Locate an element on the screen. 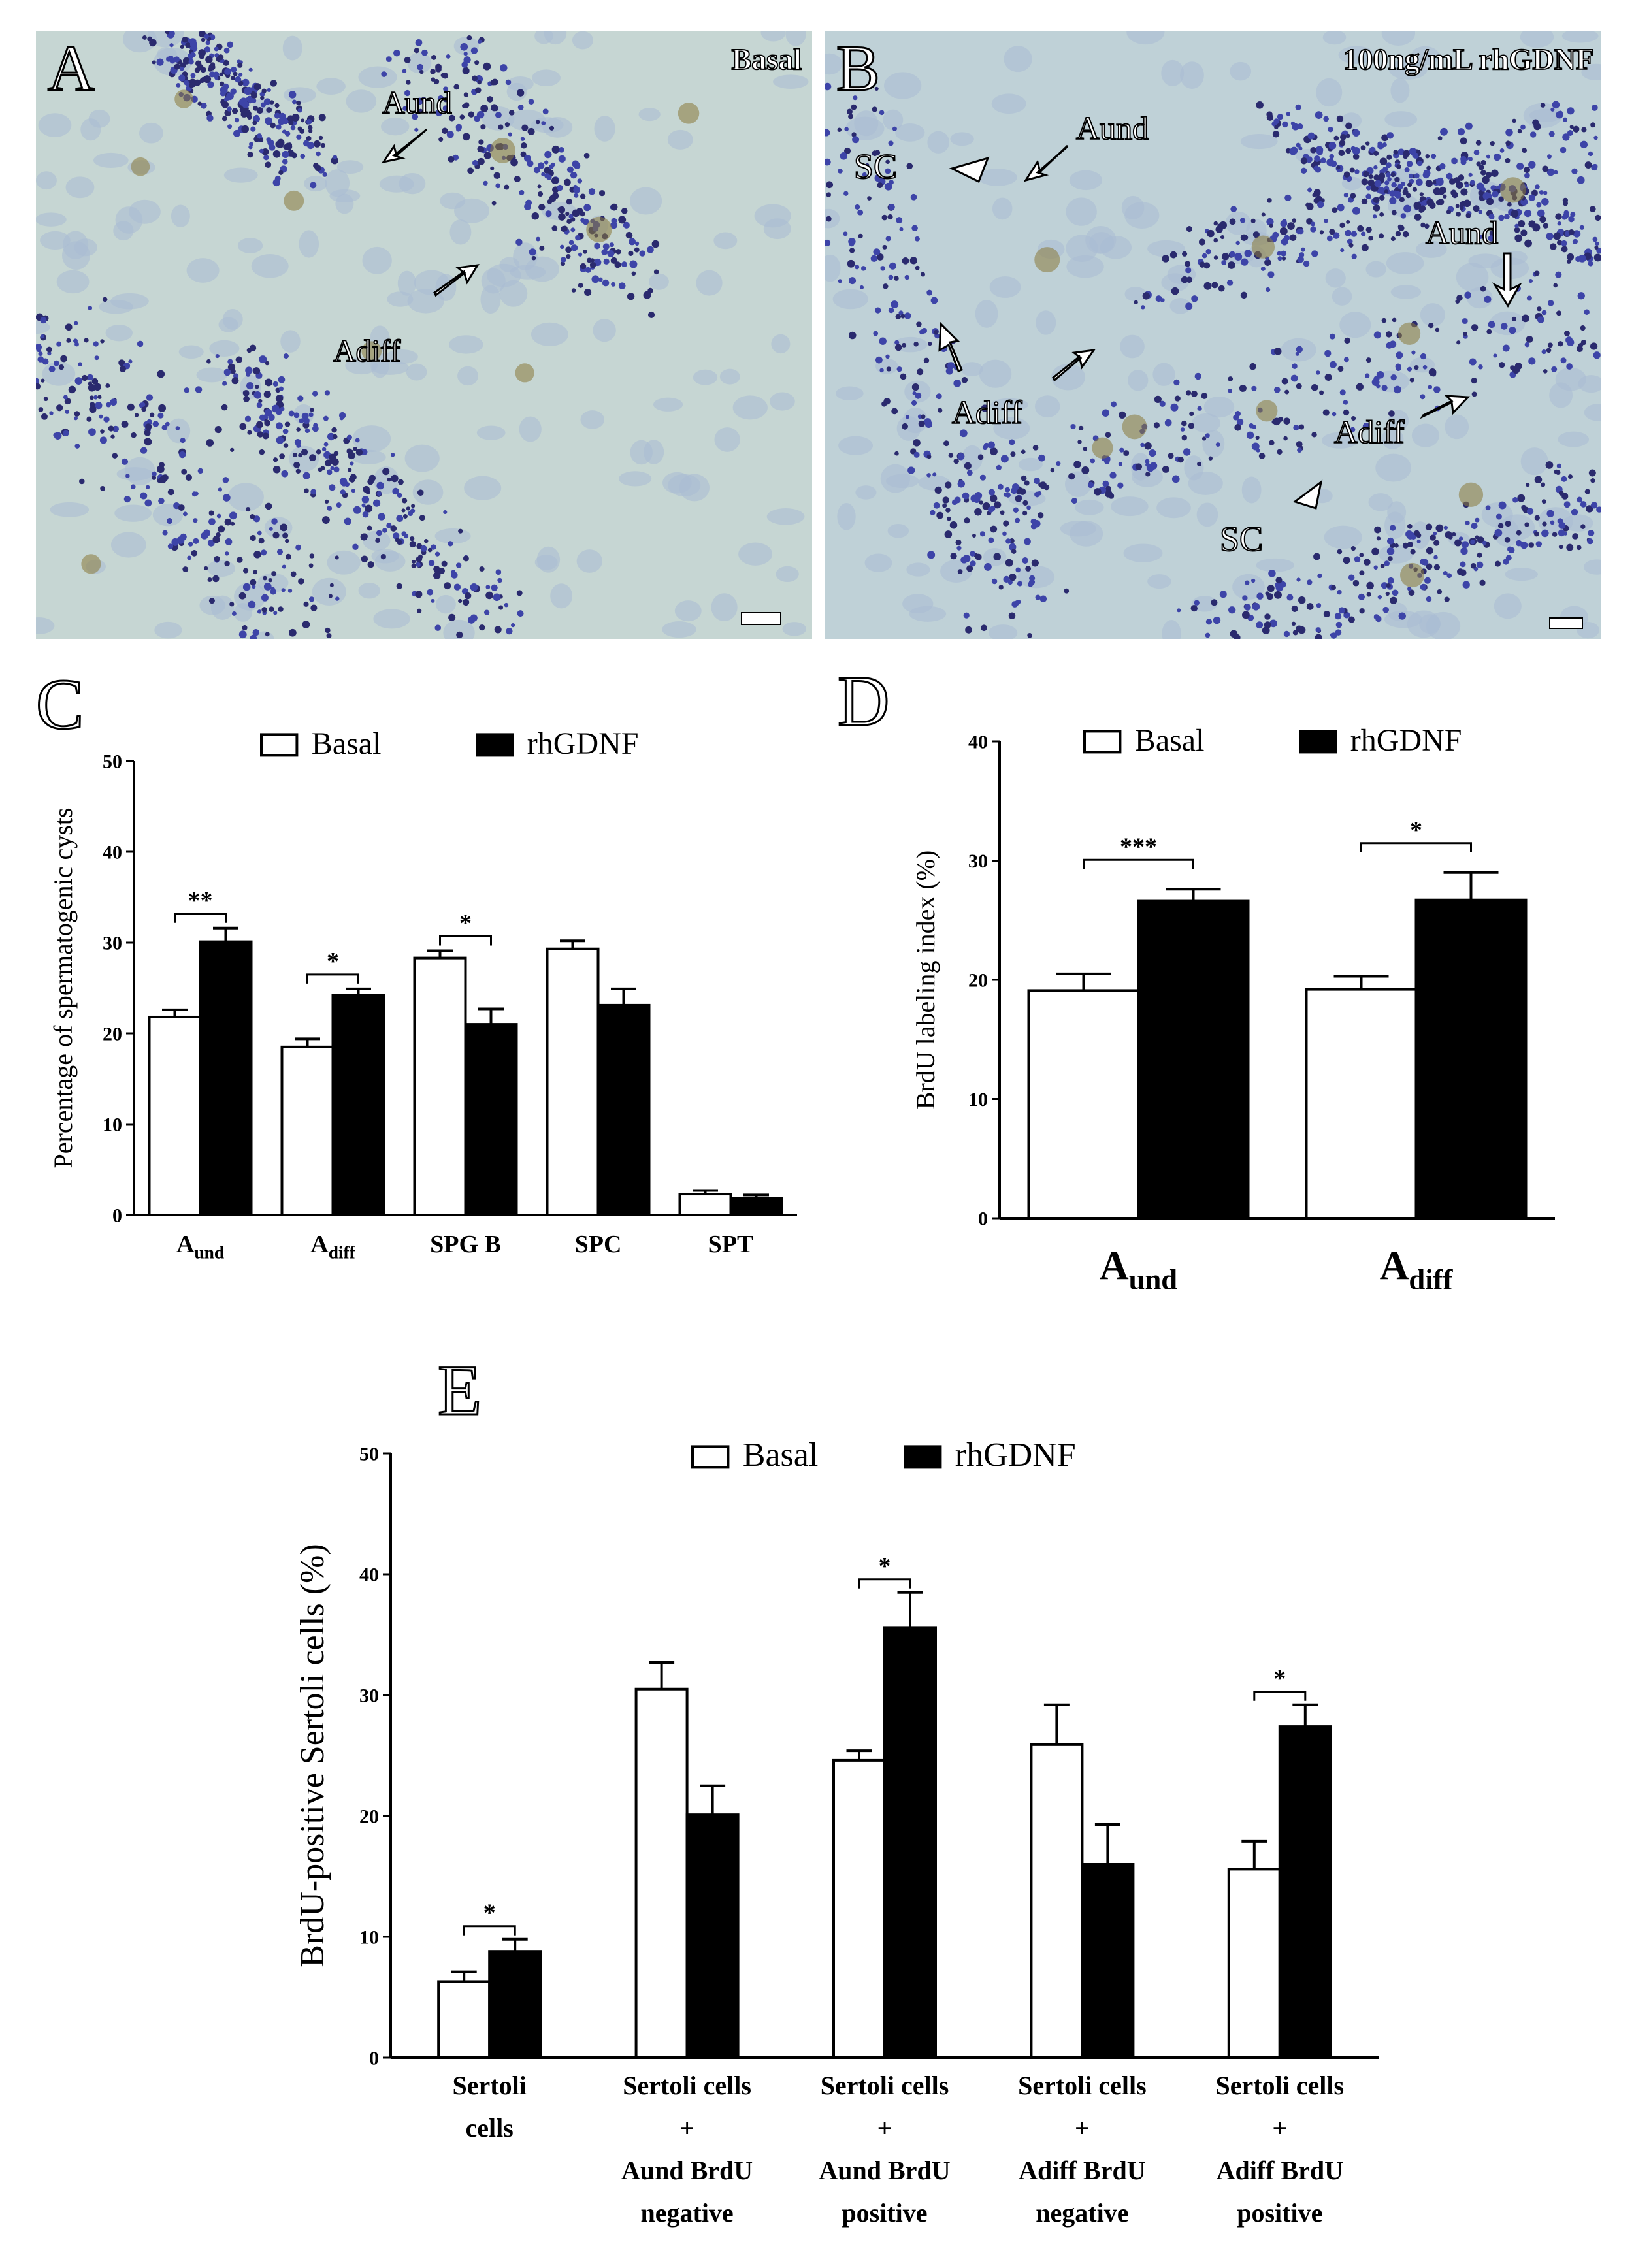 This screenshot has height=2268, width=1634. bar-basal is located at coordinates (440, 1086).